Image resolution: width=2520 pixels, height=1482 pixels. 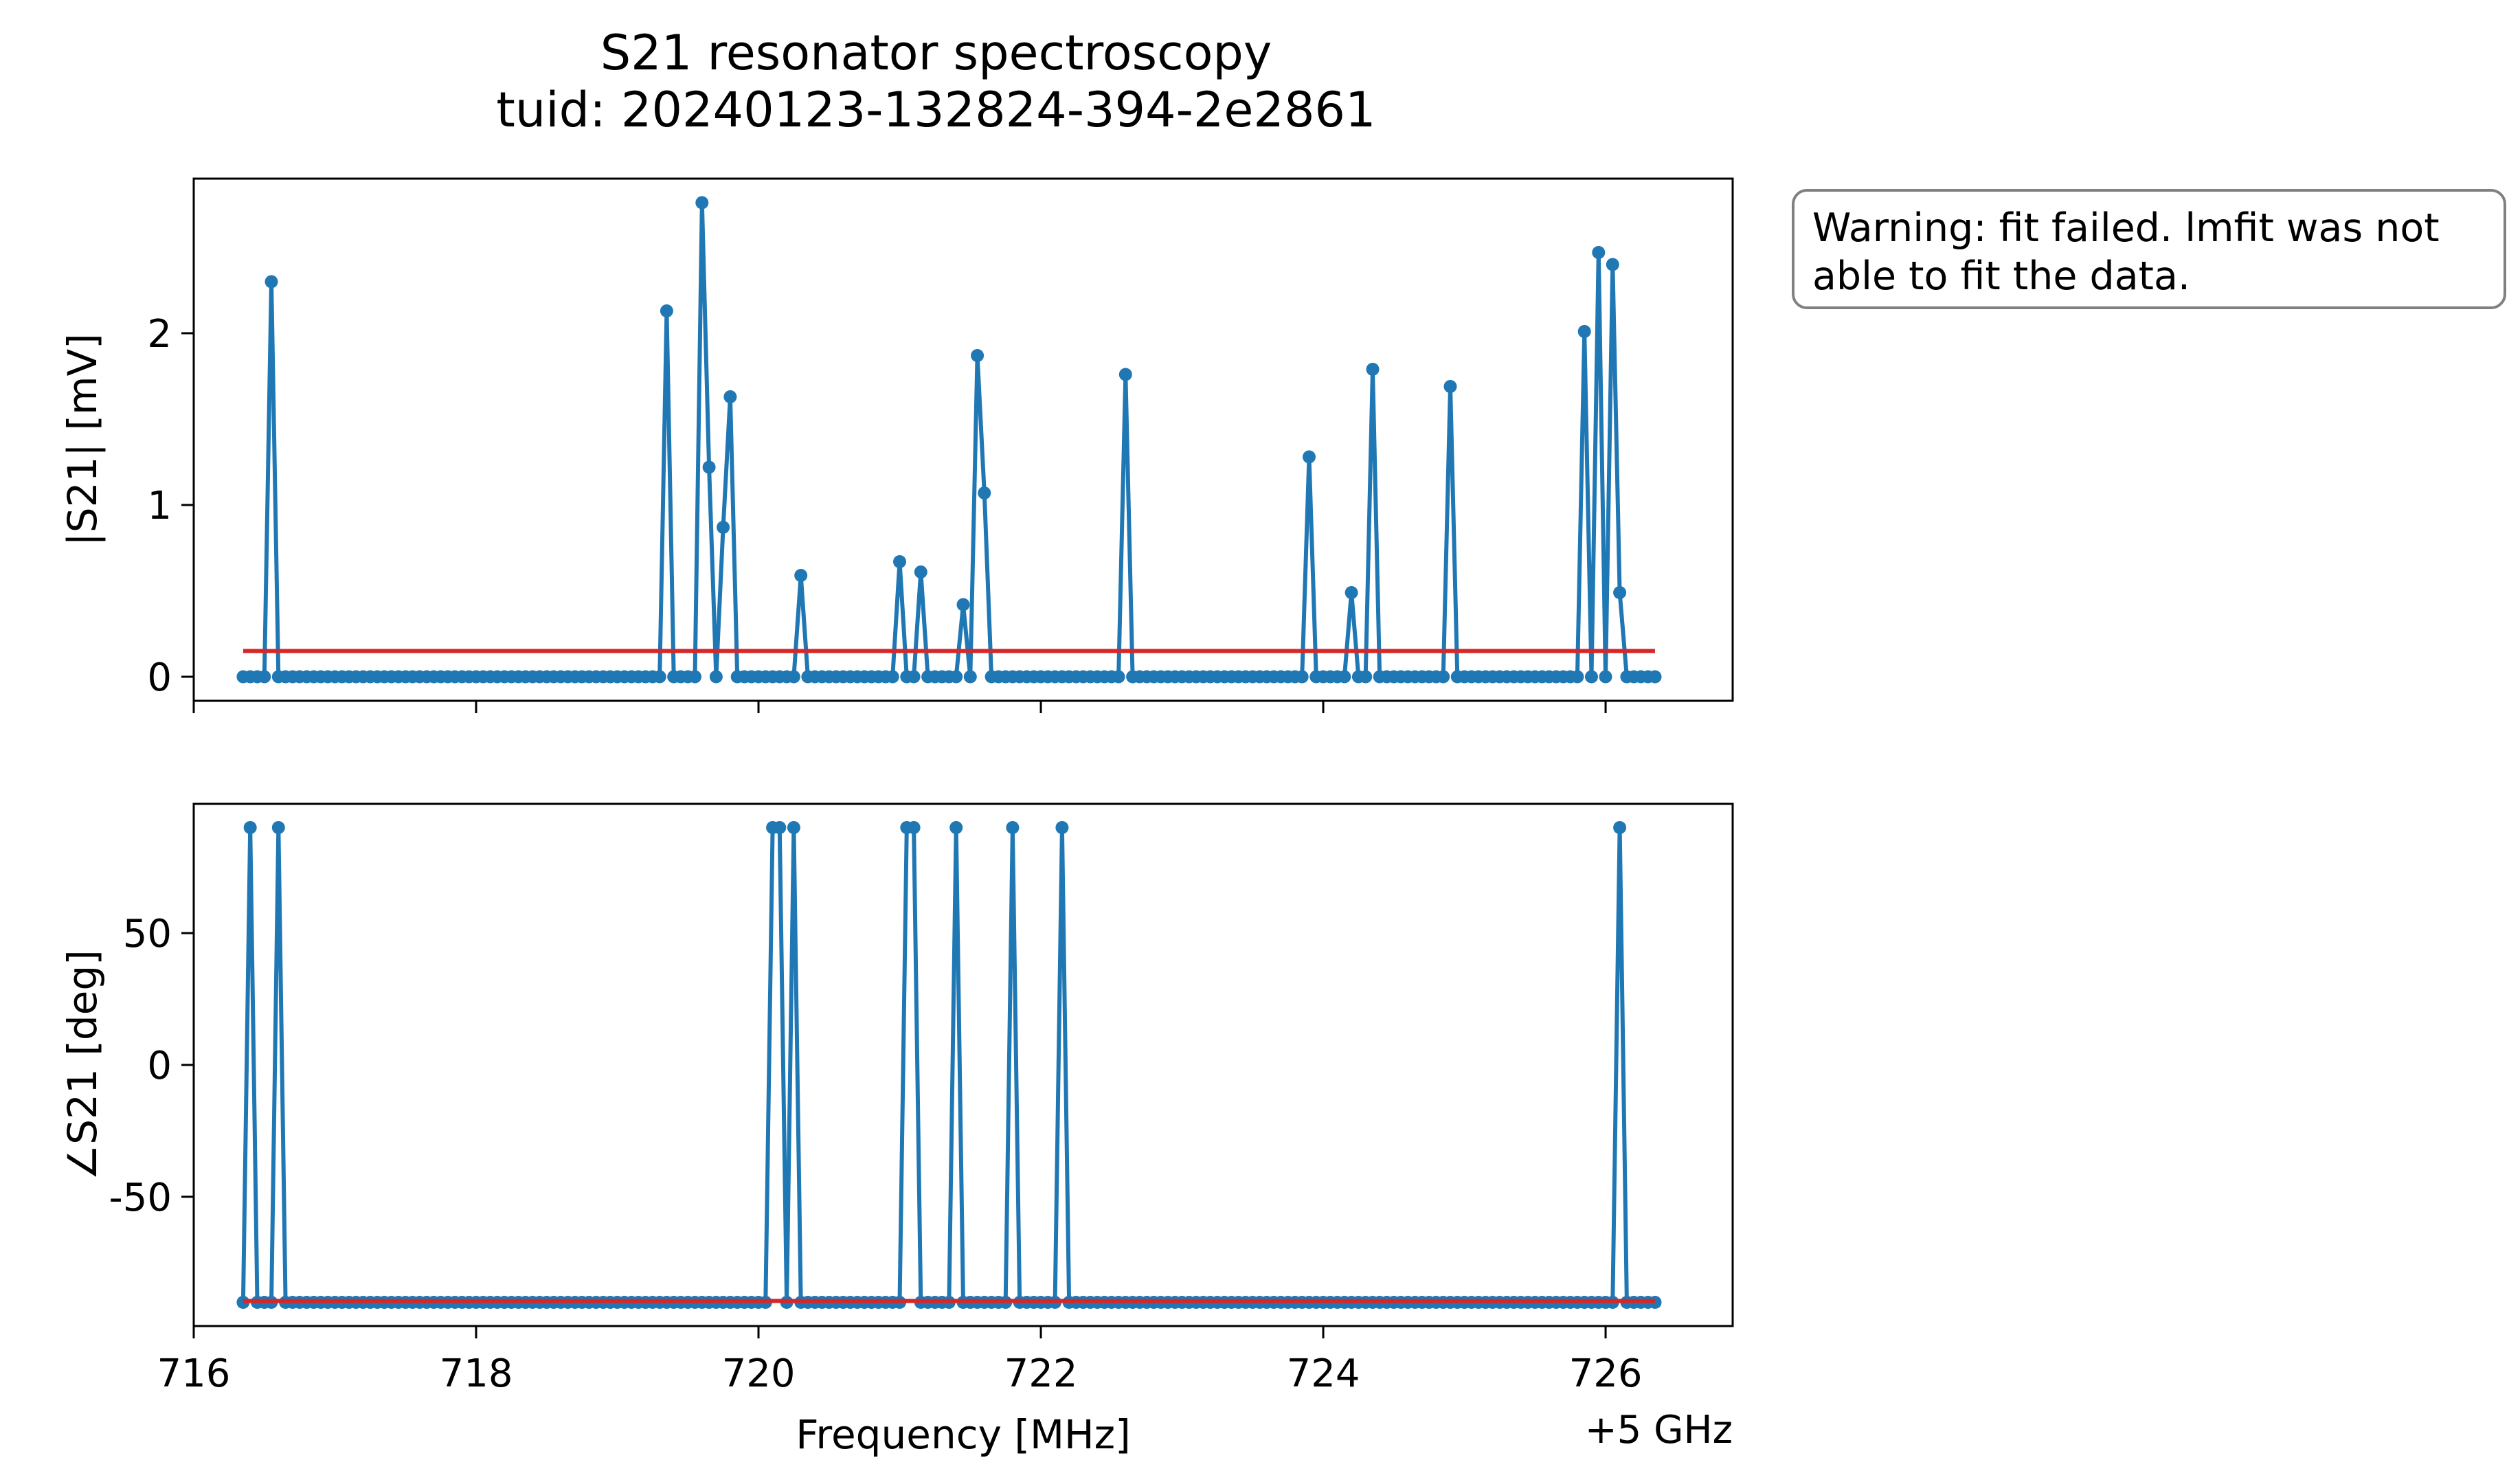 What do you see at coordinates (82, 439) in the screenshot?
I see `y-axis-label: |S21| [mV]` at bounding box center [82, 439].